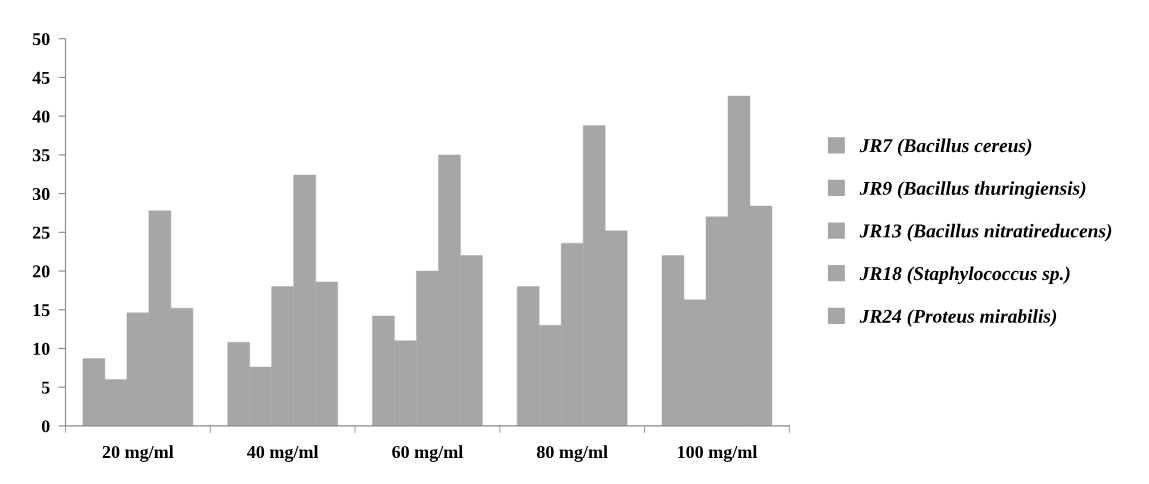 Image resolution: width=1149 pixels, height=484 pixels. What do you see at coordinates (41, 310) in the screenshot?
I see `y-tick-label: 15` at bounding box center [41, 310].